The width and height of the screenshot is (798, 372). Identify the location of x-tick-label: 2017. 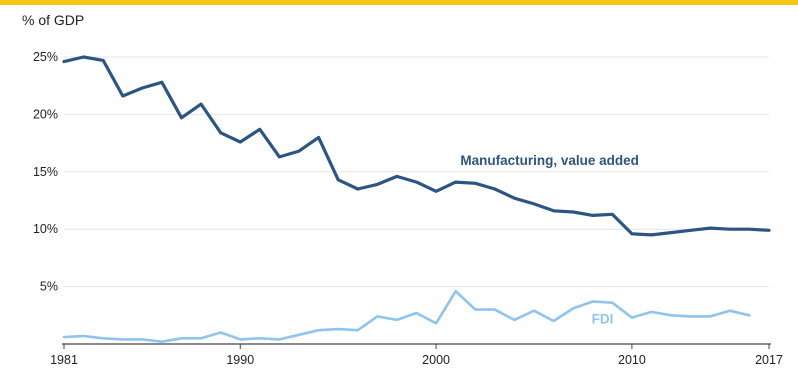
(769, 360).